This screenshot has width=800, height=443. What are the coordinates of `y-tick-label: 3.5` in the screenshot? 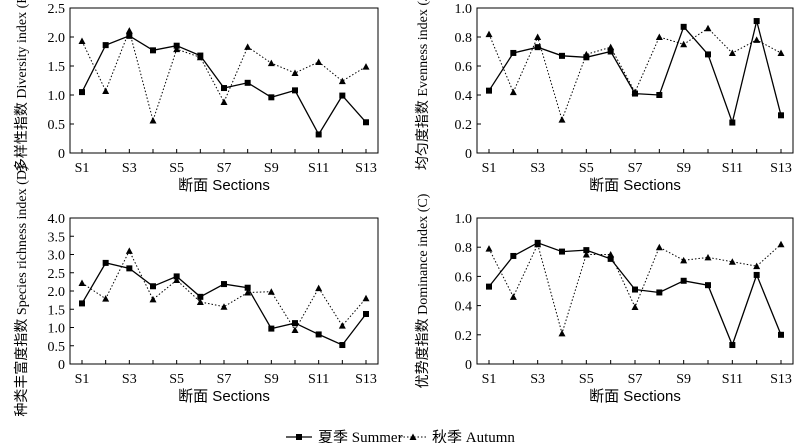 It's located at (57, 237).